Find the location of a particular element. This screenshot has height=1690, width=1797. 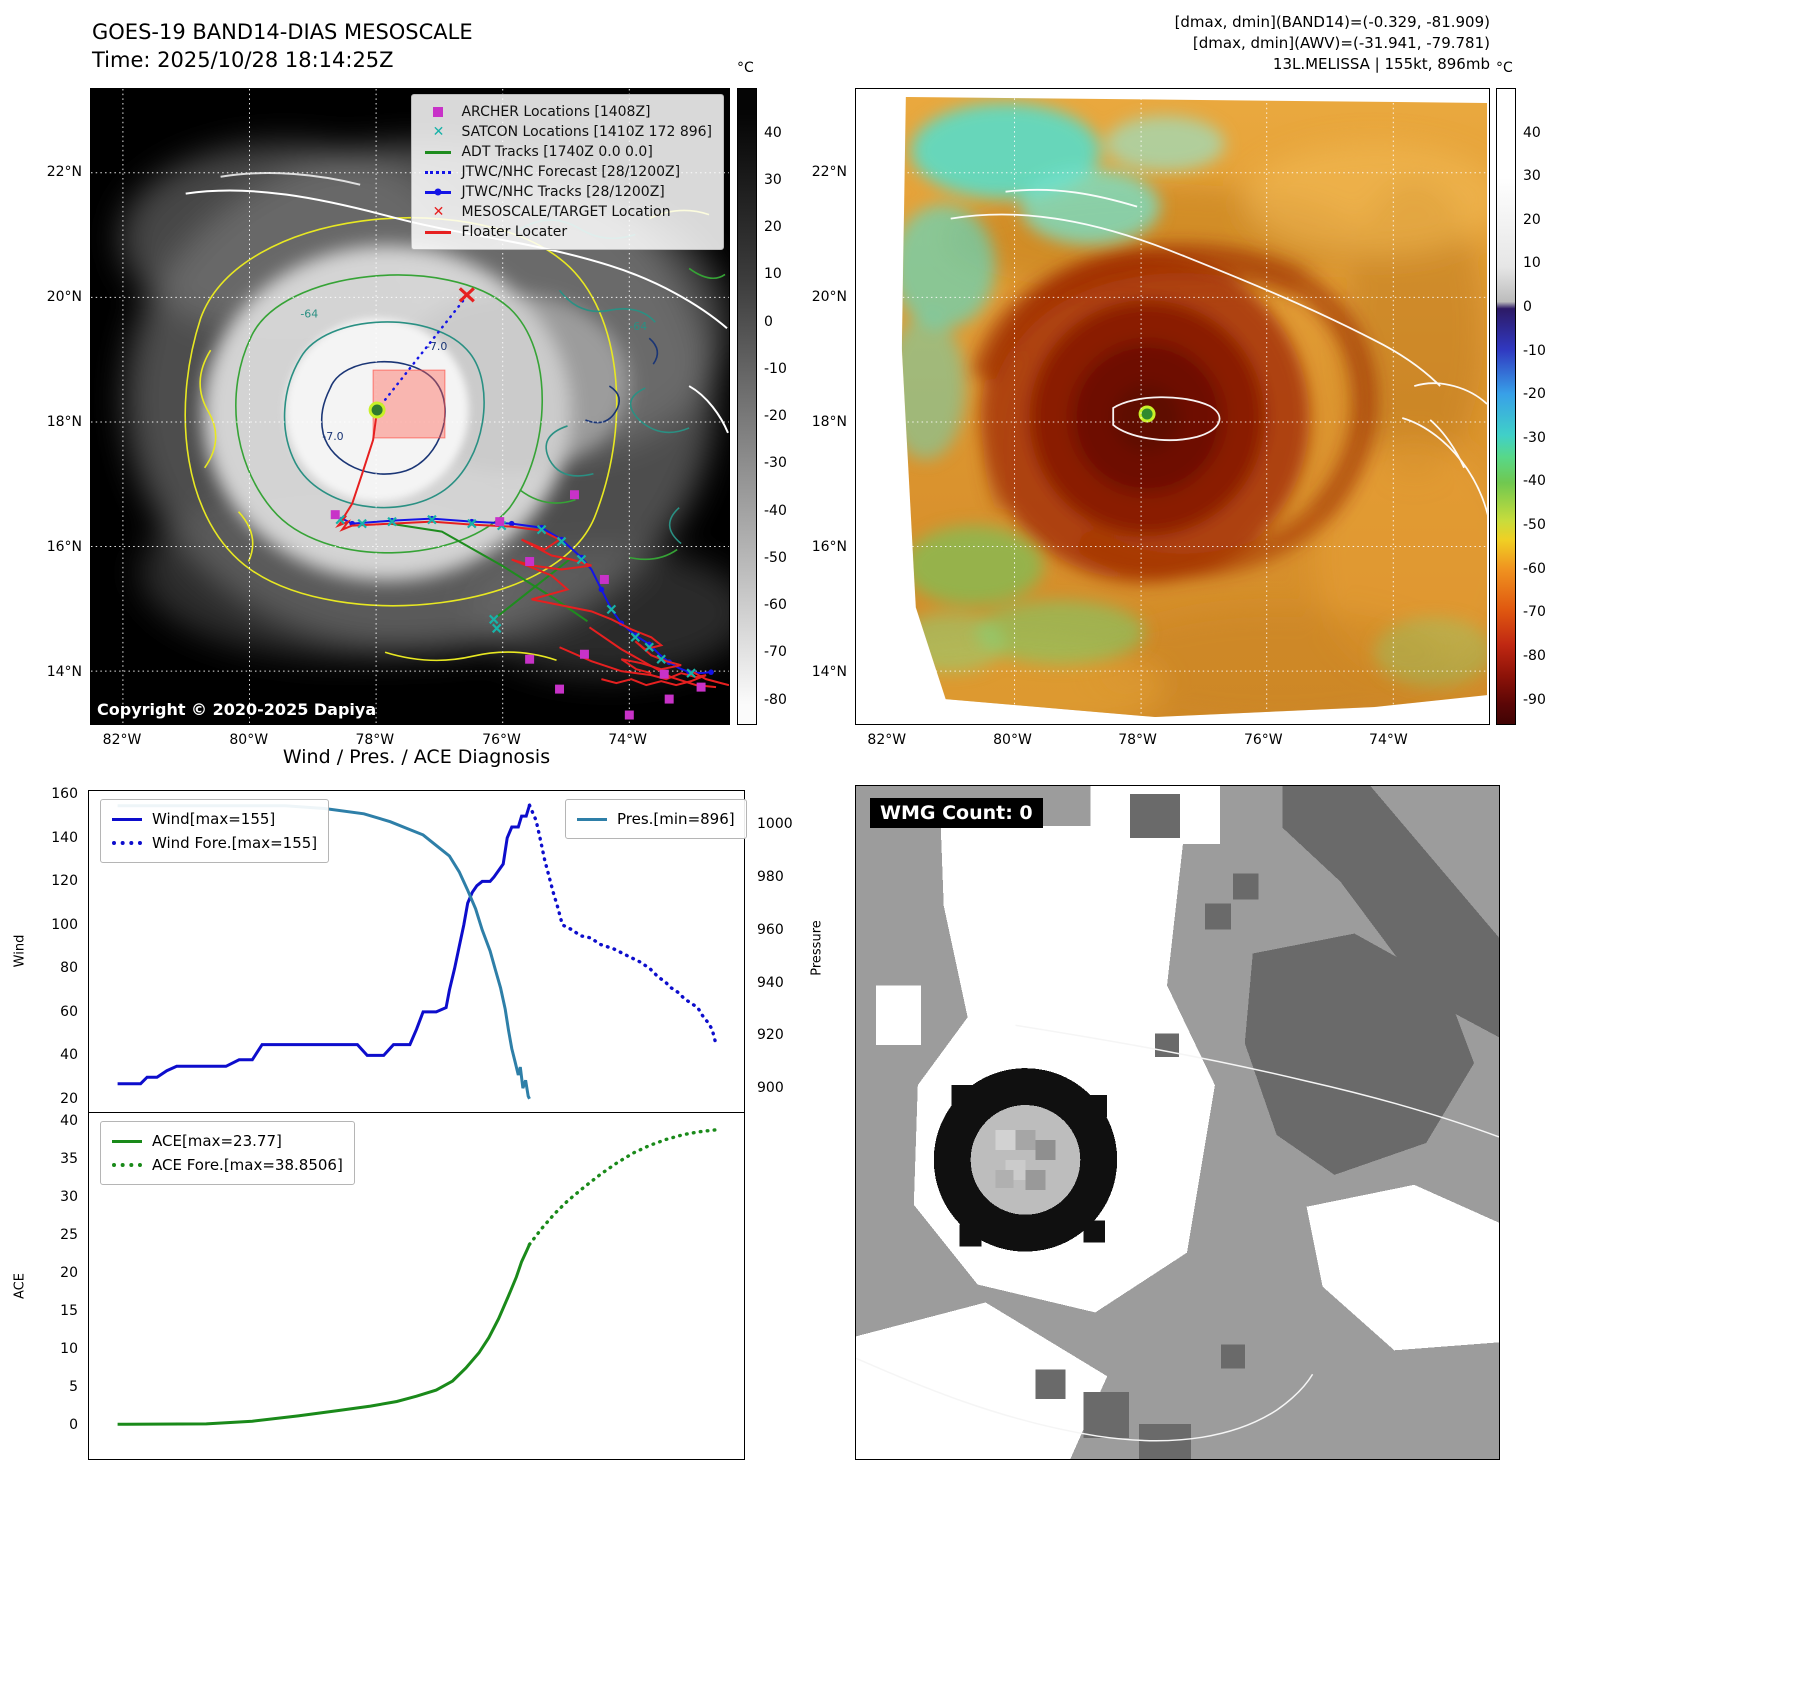

pressure-line-sample-icon is located at coordinates (592, 819).